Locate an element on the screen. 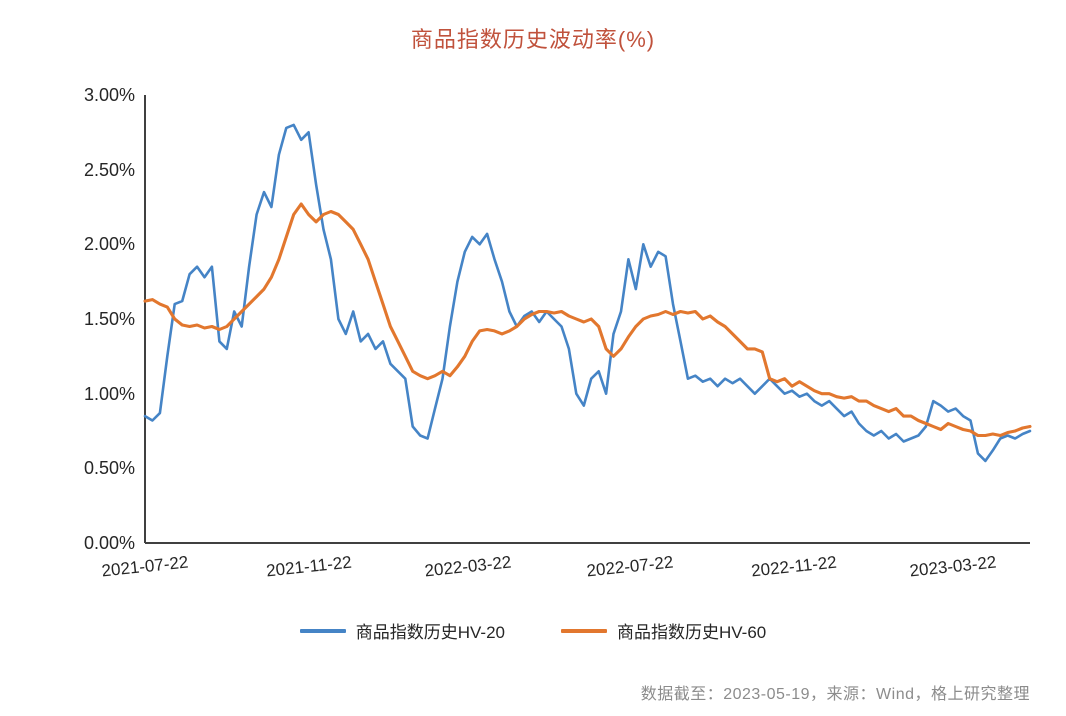 This screenshot has width=1066, height=716. x-tick-label: 2022-03-22 is located at coordinates (468, 566).